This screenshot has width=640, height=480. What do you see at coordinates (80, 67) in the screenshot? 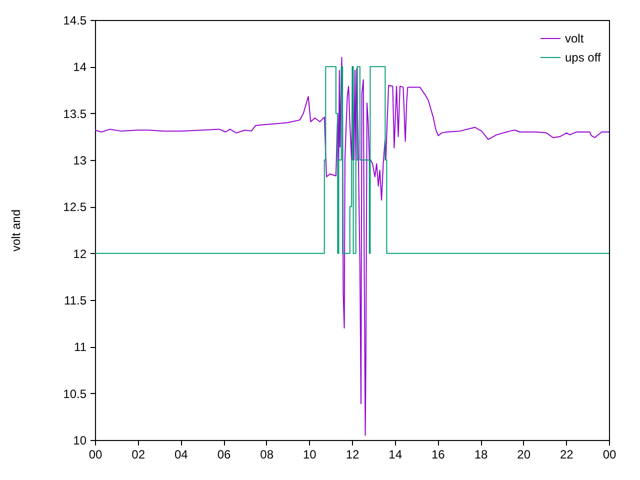
I see `y-tick-label: 14` at bounding box center [80, 67].